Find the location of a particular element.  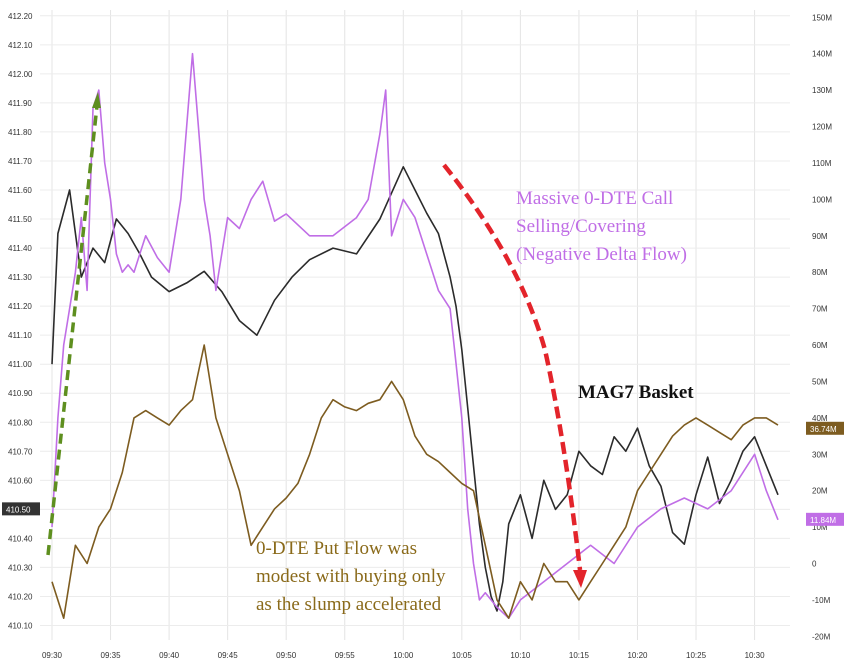

left-tick-label: 411.00 is located at coordinates (20, 364).